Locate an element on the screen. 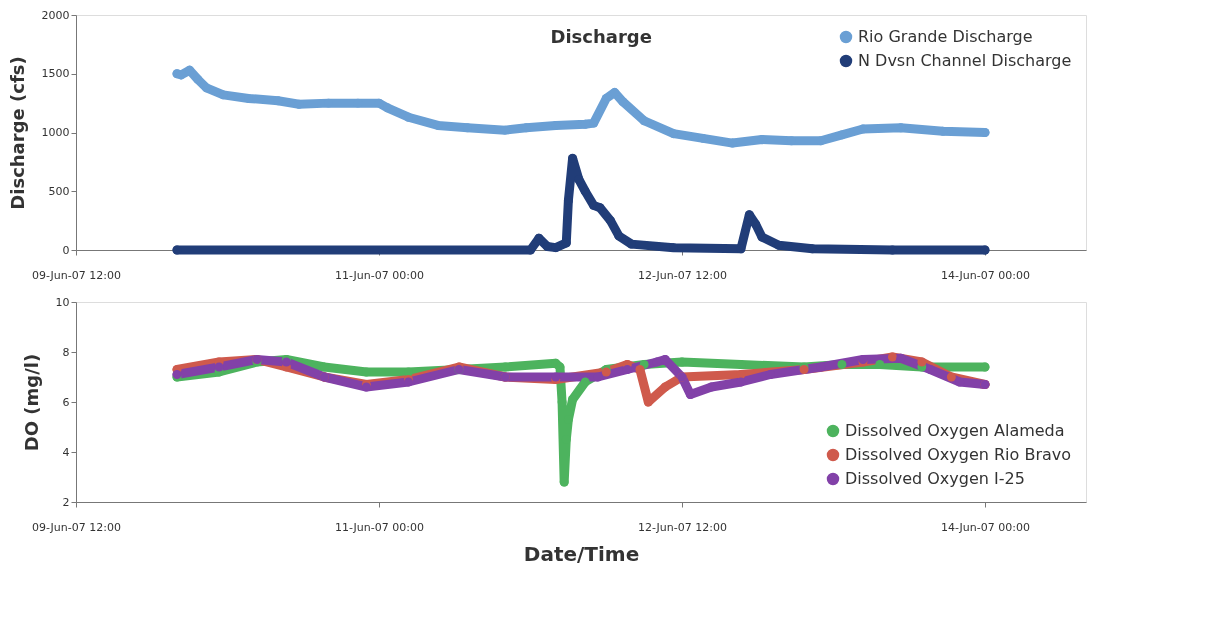  y-tick-label: 1500 is located at coordinates (55, 74).